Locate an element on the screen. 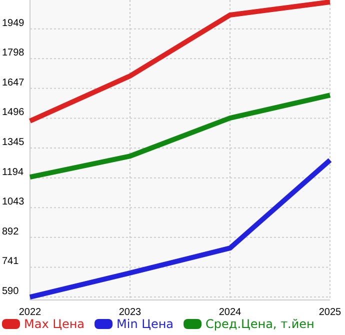 This screenshot has height=335, width=345. y-tick-label: 741 is located at coordinates (11, 262).